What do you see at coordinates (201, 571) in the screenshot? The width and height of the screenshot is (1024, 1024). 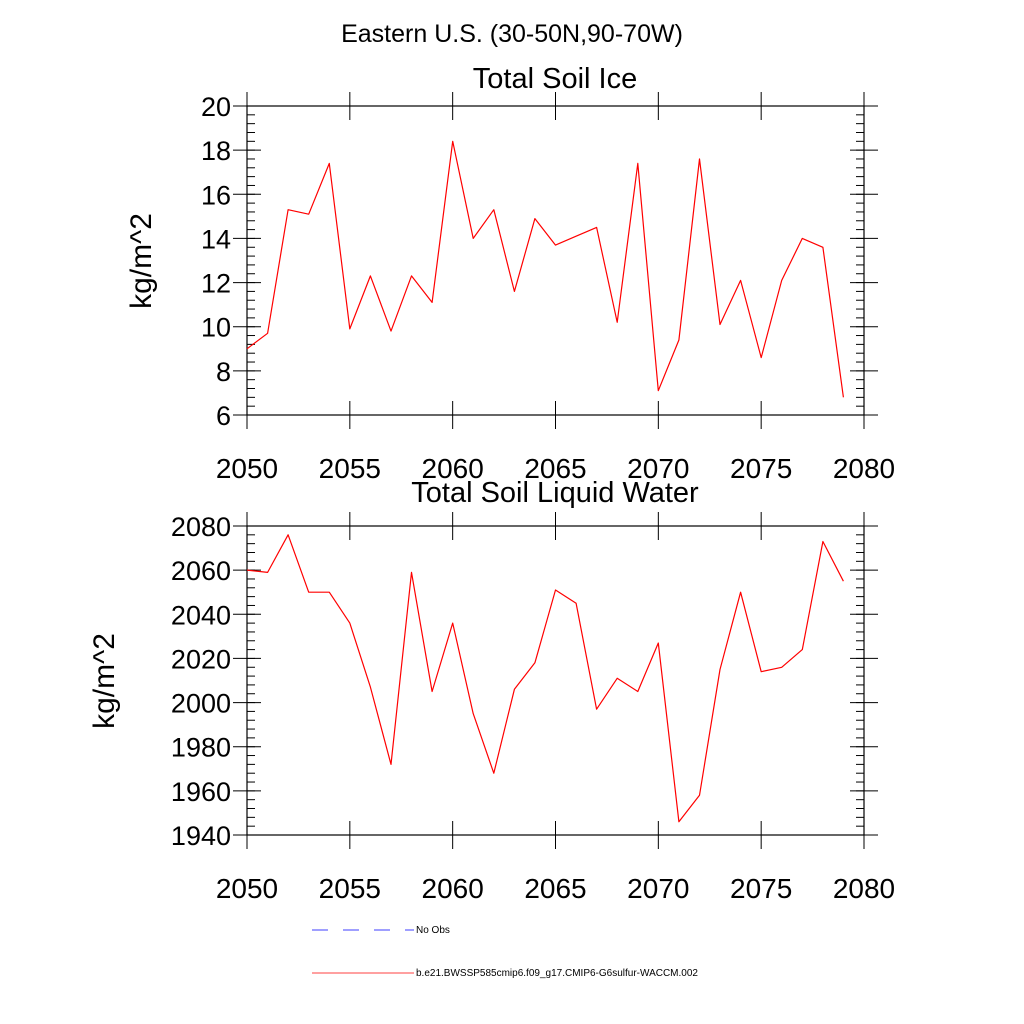 I see `soil-liquid-water-ytick-label: 2060` at bounding box center [201, 571].